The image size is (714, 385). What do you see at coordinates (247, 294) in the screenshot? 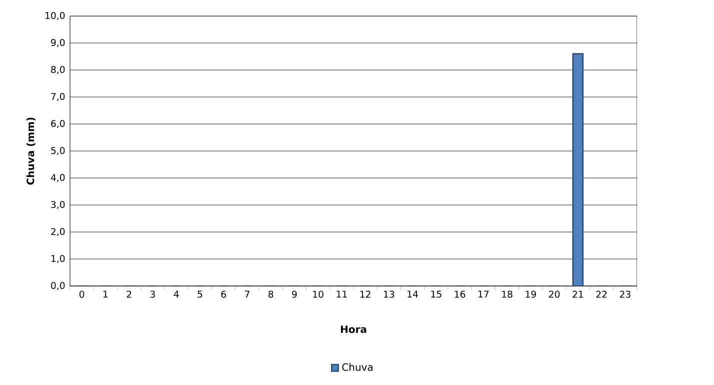
I see `x-tick-label: 7` at bounding box center [247, 294].